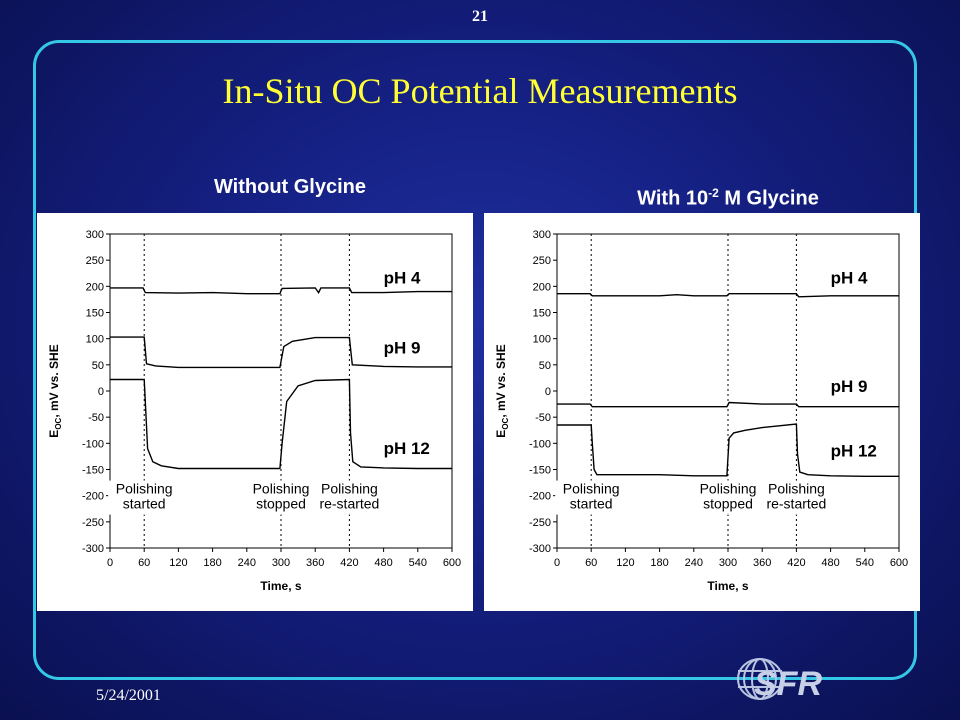 This screenshot has height=720, width=960. I want to click on svg-text: SFR, so click(788, 684).